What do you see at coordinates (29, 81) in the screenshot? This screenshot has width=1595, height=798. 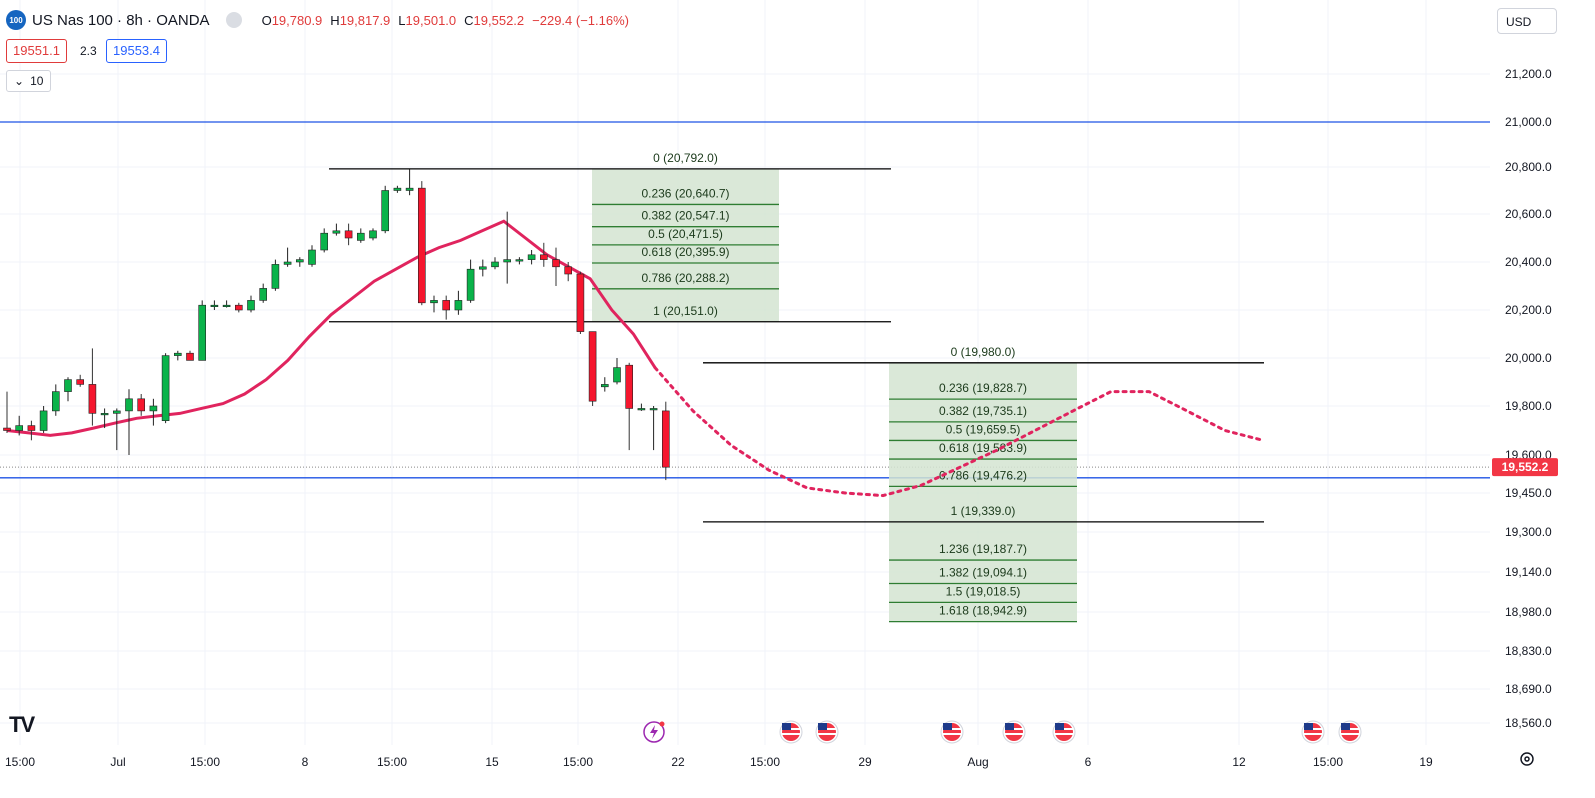 I see `indicators-toggle: ⌄ 10` at bounding box center [29, 81].